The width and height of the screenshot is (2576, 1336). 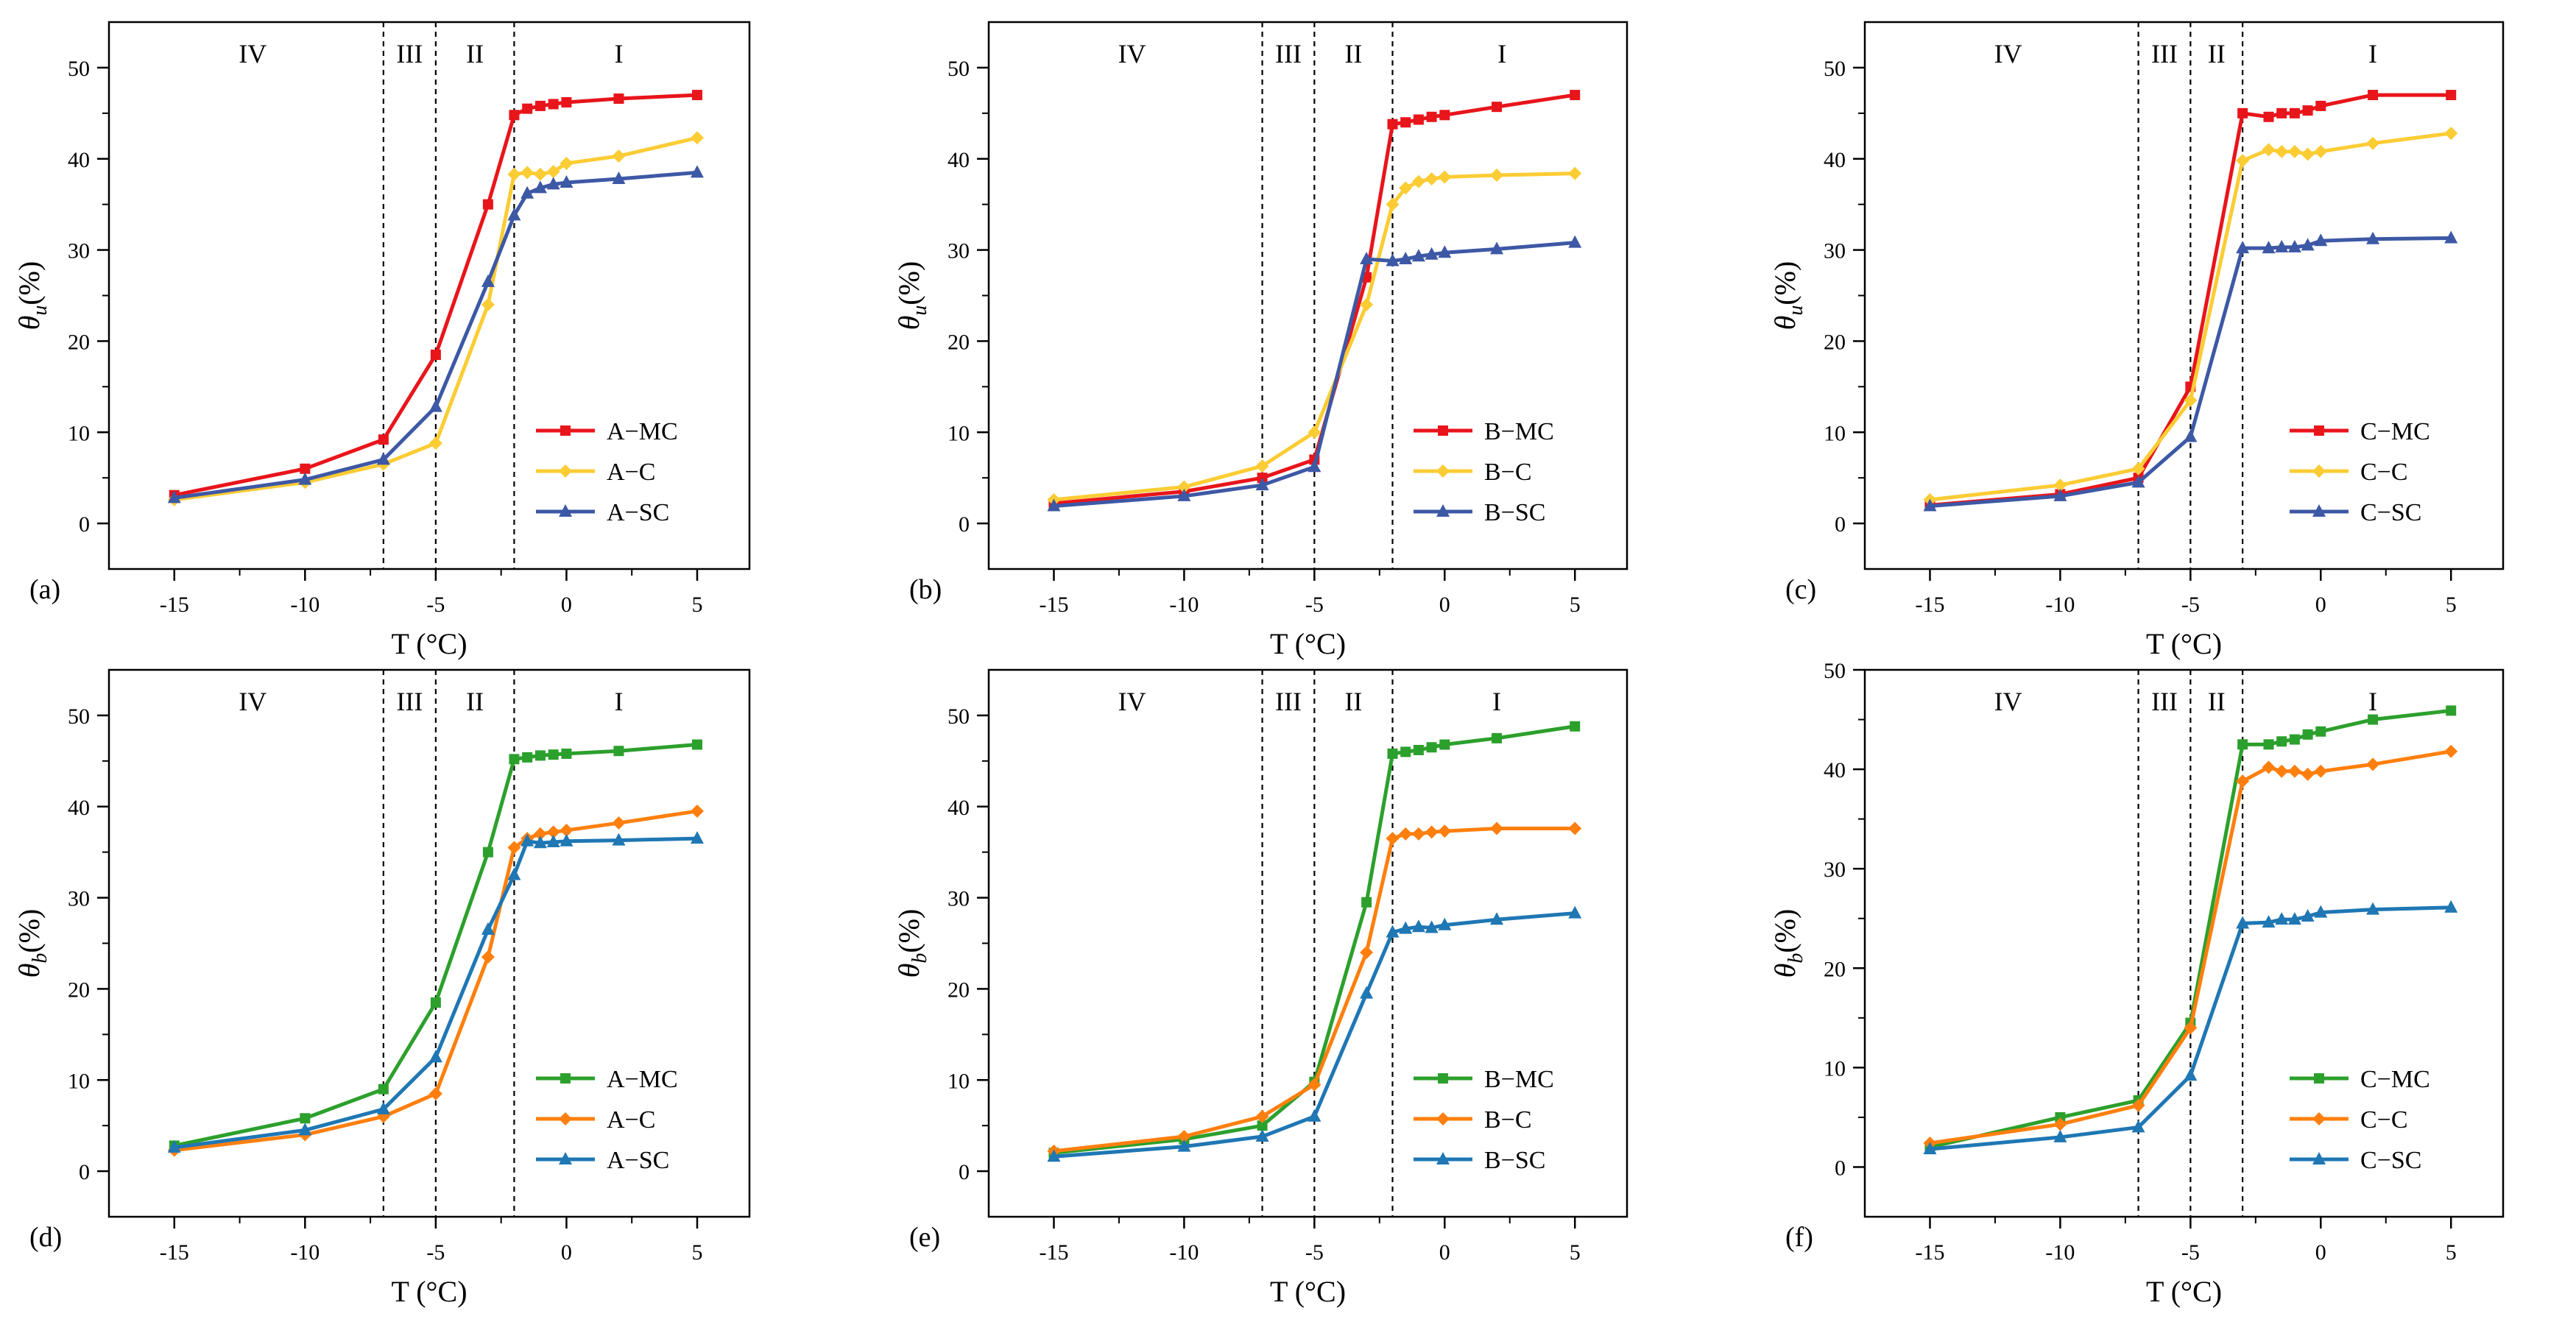 I want to click on series-B−C, so click(x=1314, y=336).